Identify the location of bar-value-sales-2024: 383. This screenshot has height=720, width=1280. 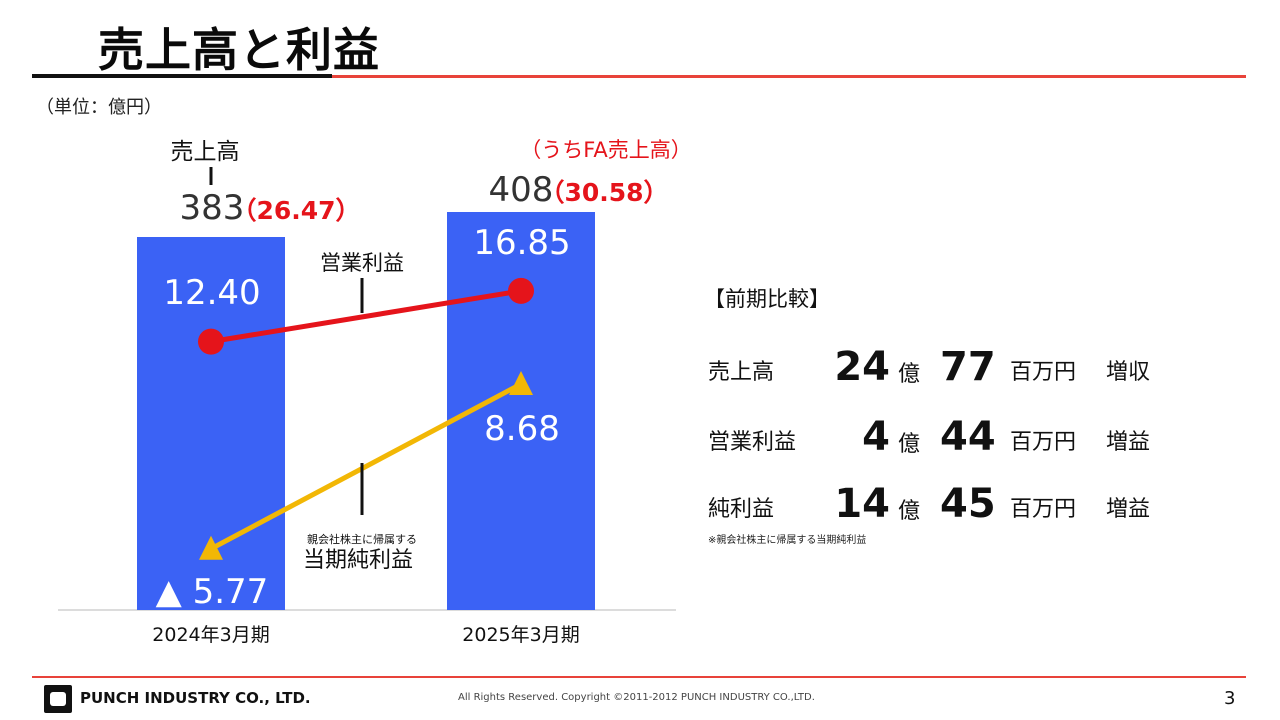
(212, 208).